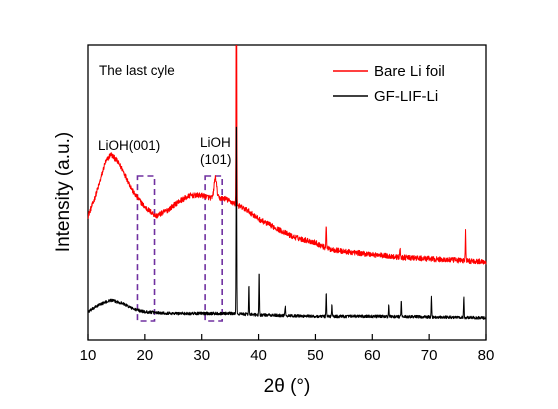 This screenshot has width=558, height=409. What do you see at coordinates (179, 248) in the screenshot?
I see `highlight-regions` at bounding box center [179, 248].